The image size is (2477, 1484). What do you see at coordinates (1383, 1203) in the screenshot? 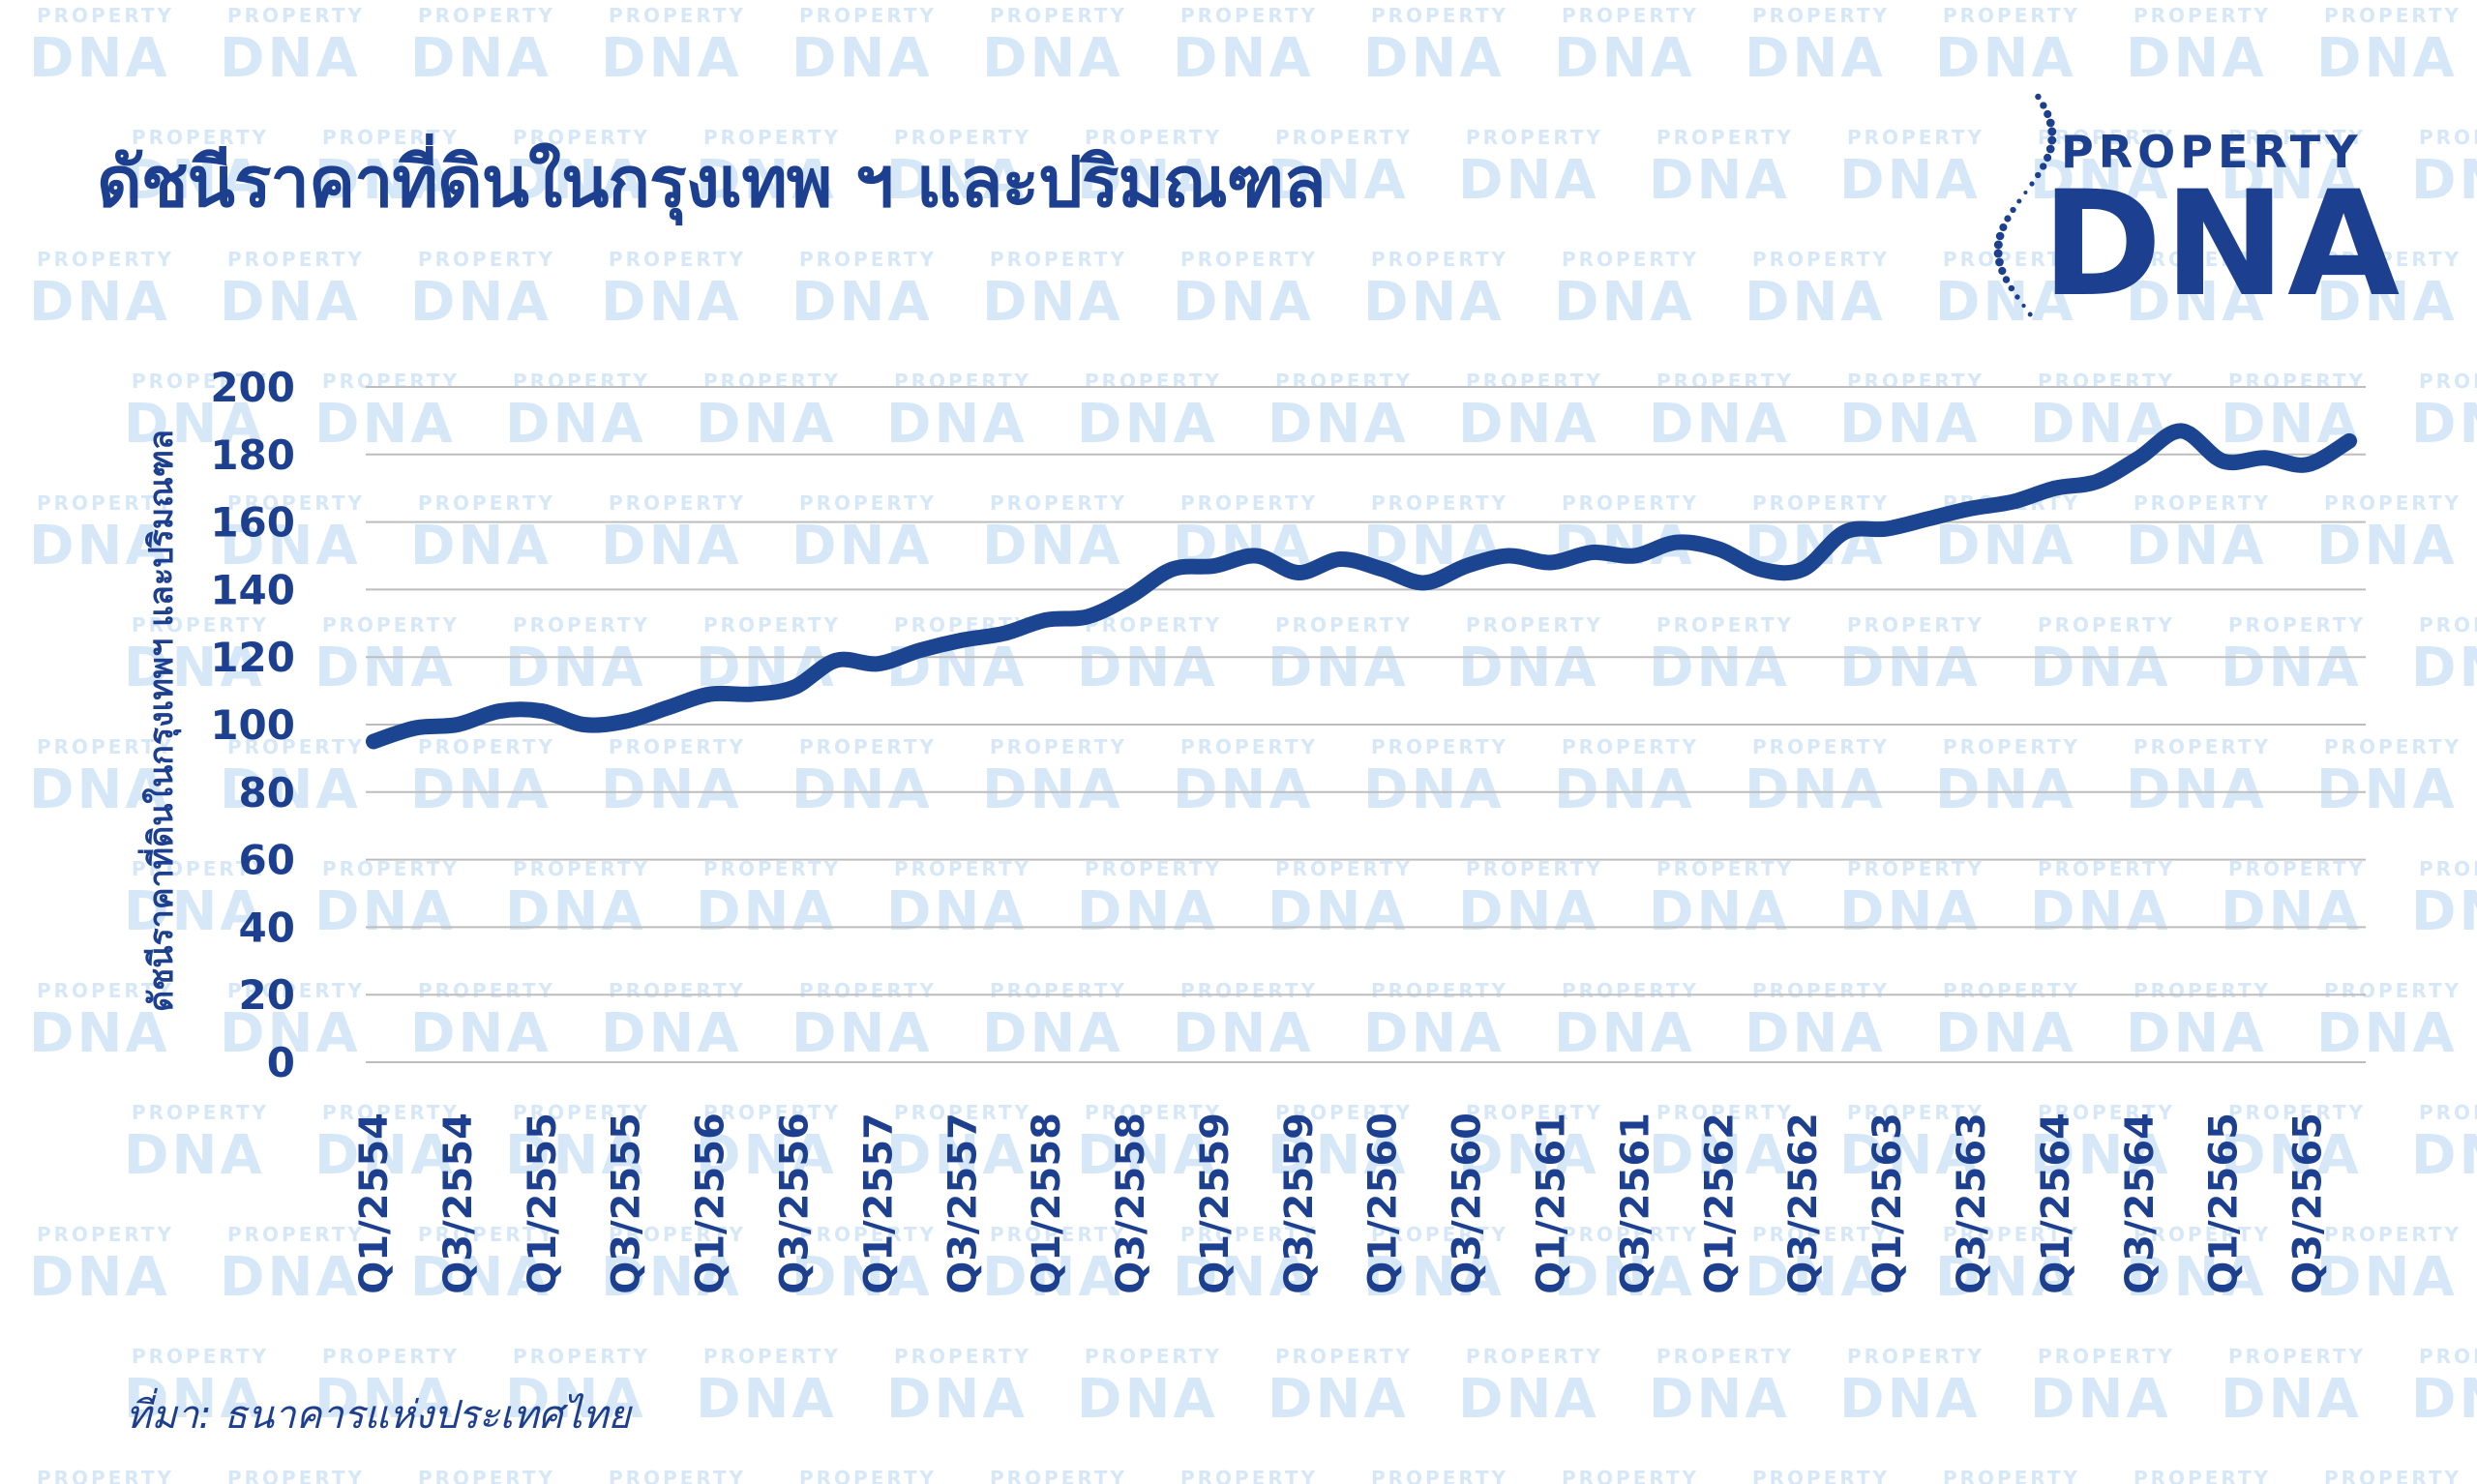
I see `x-tick-label: Q1/2560` at bounding box center [1383, 1203].